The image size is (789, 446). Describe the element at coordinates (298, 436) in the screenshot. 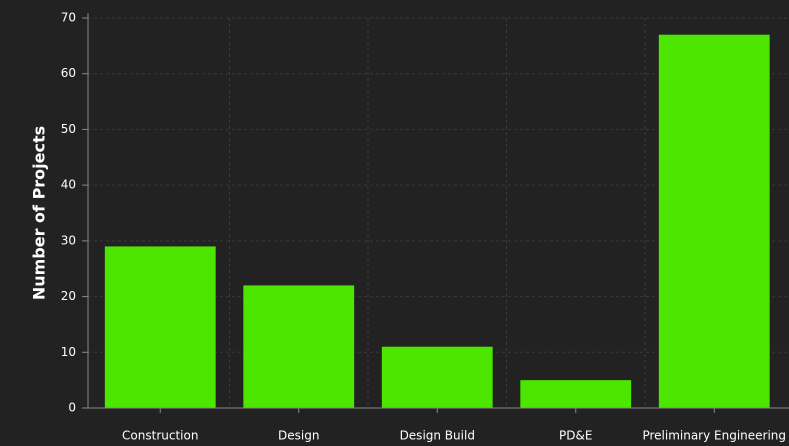

I see `x-tick-label: Design` at that location.